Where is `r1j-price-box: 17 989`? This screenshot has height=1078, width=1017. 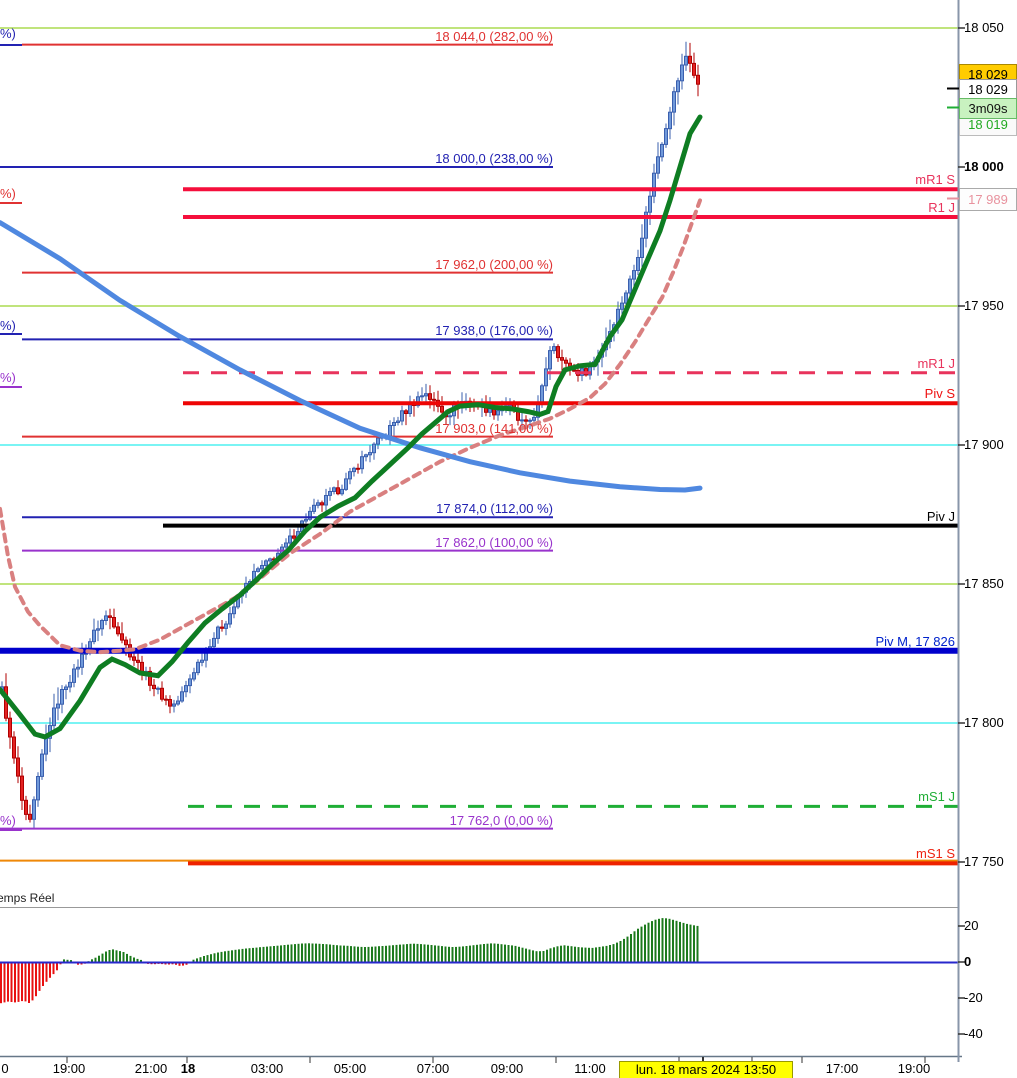 r1j-price-box: 17 989 is located at coordinates (988, 199).